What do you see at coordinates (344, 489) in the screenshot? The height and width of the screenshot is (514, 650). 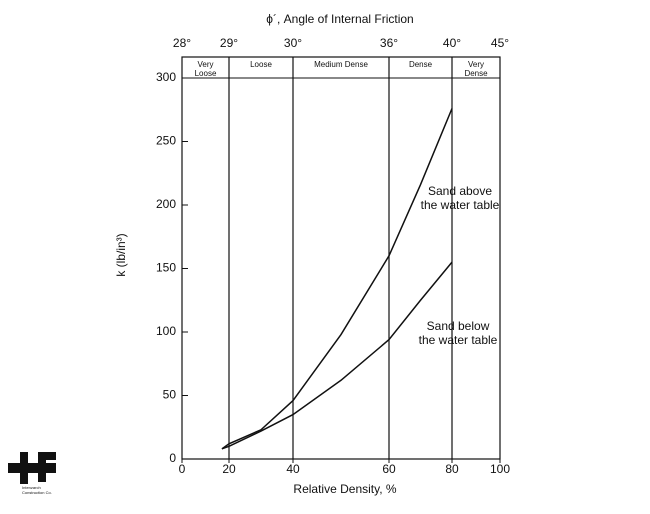 I see `x-axis-label: Relative Density, %` at bounding box center [344, 489].